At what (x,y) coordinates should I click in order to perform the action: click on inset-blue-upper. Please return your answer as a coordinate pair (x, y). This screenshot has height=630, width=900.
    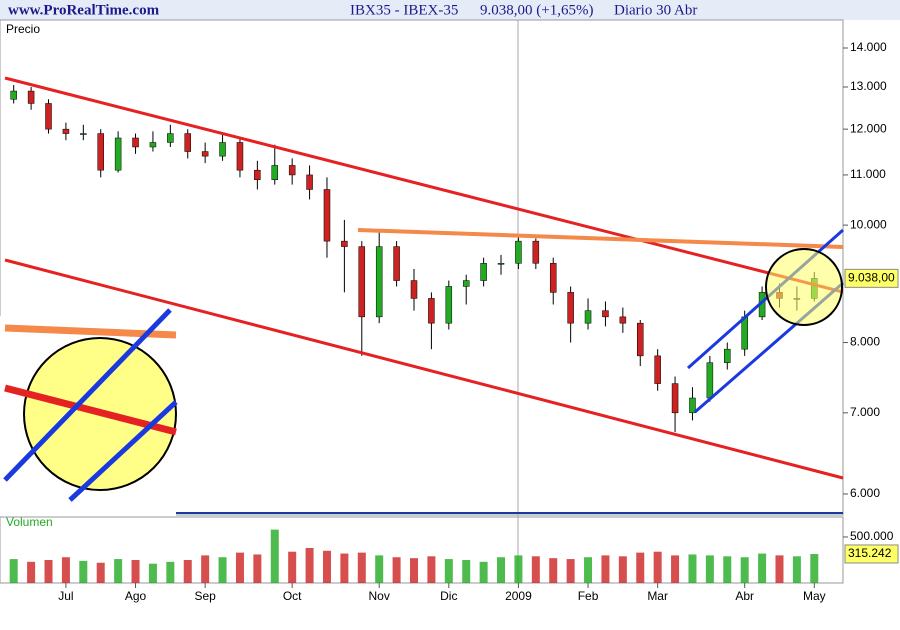
    Looking at the image, I should click on (87, 395).